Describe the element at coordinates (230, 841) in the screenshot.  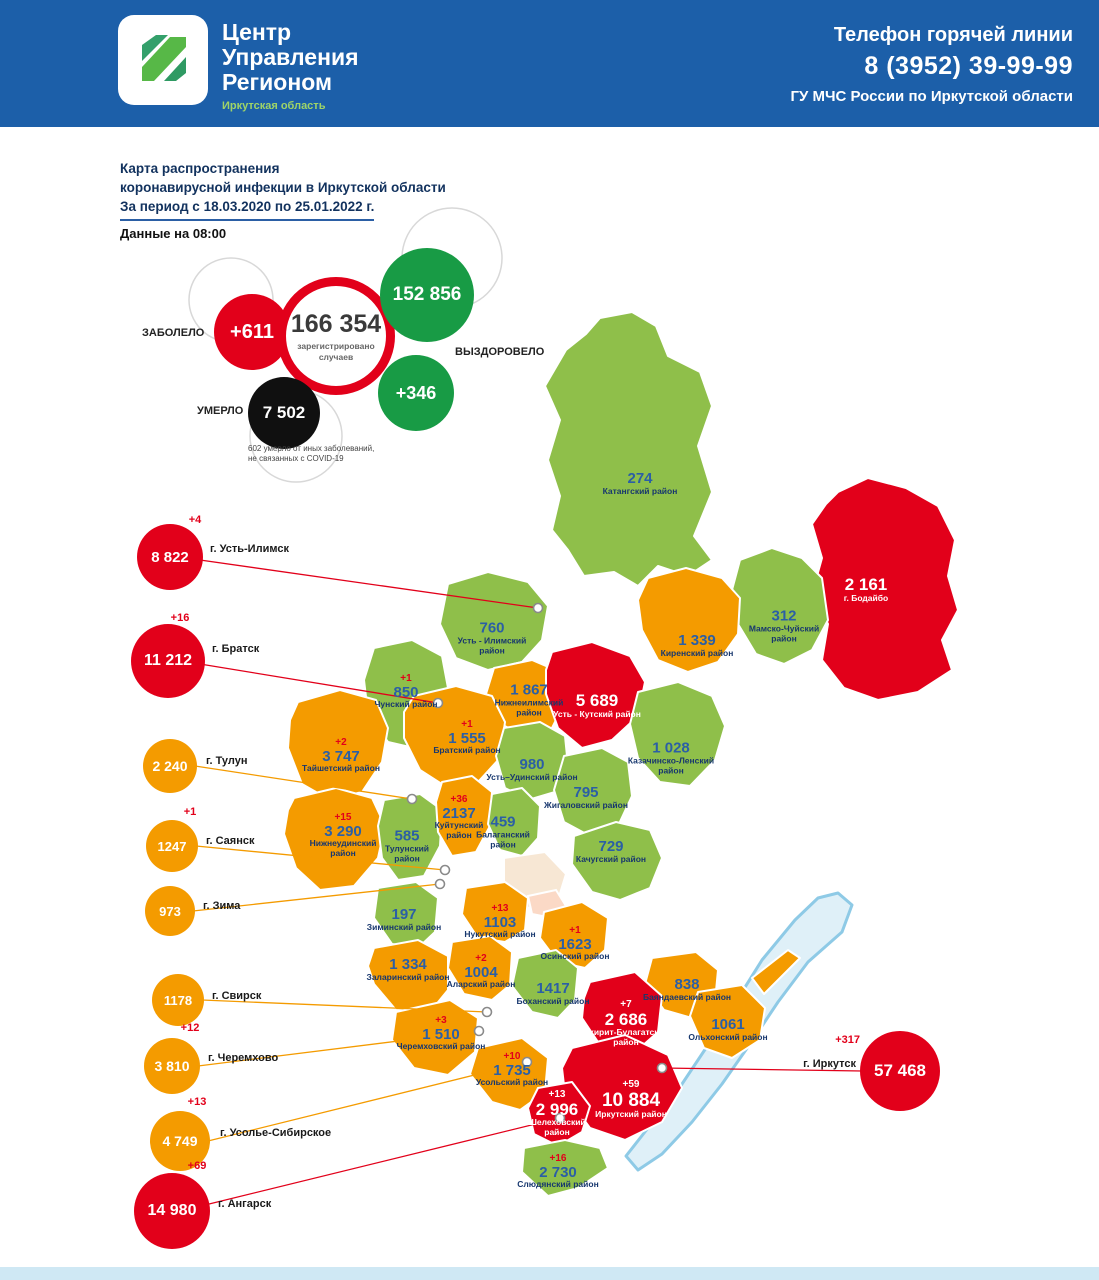
I see `city-name: г. Саянск` at that location.